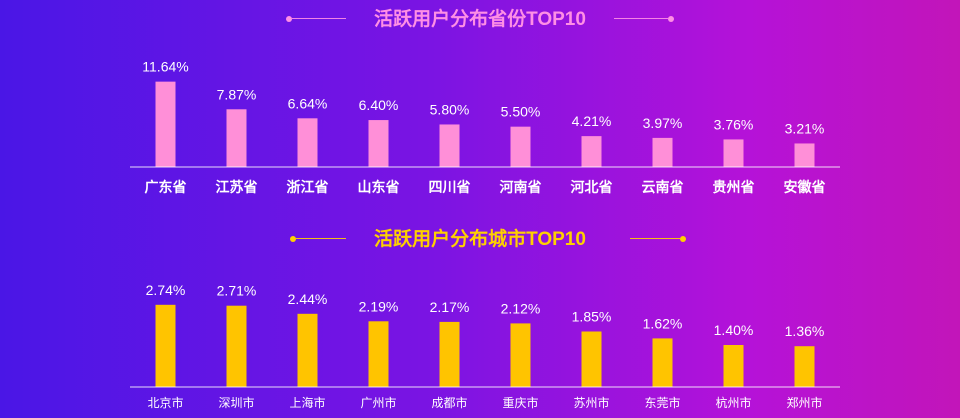  What do you see at coordinates (450, 307) in the screenshot?
I see `value-label-成都市: 2.17%` at bounding box center [450, 307].